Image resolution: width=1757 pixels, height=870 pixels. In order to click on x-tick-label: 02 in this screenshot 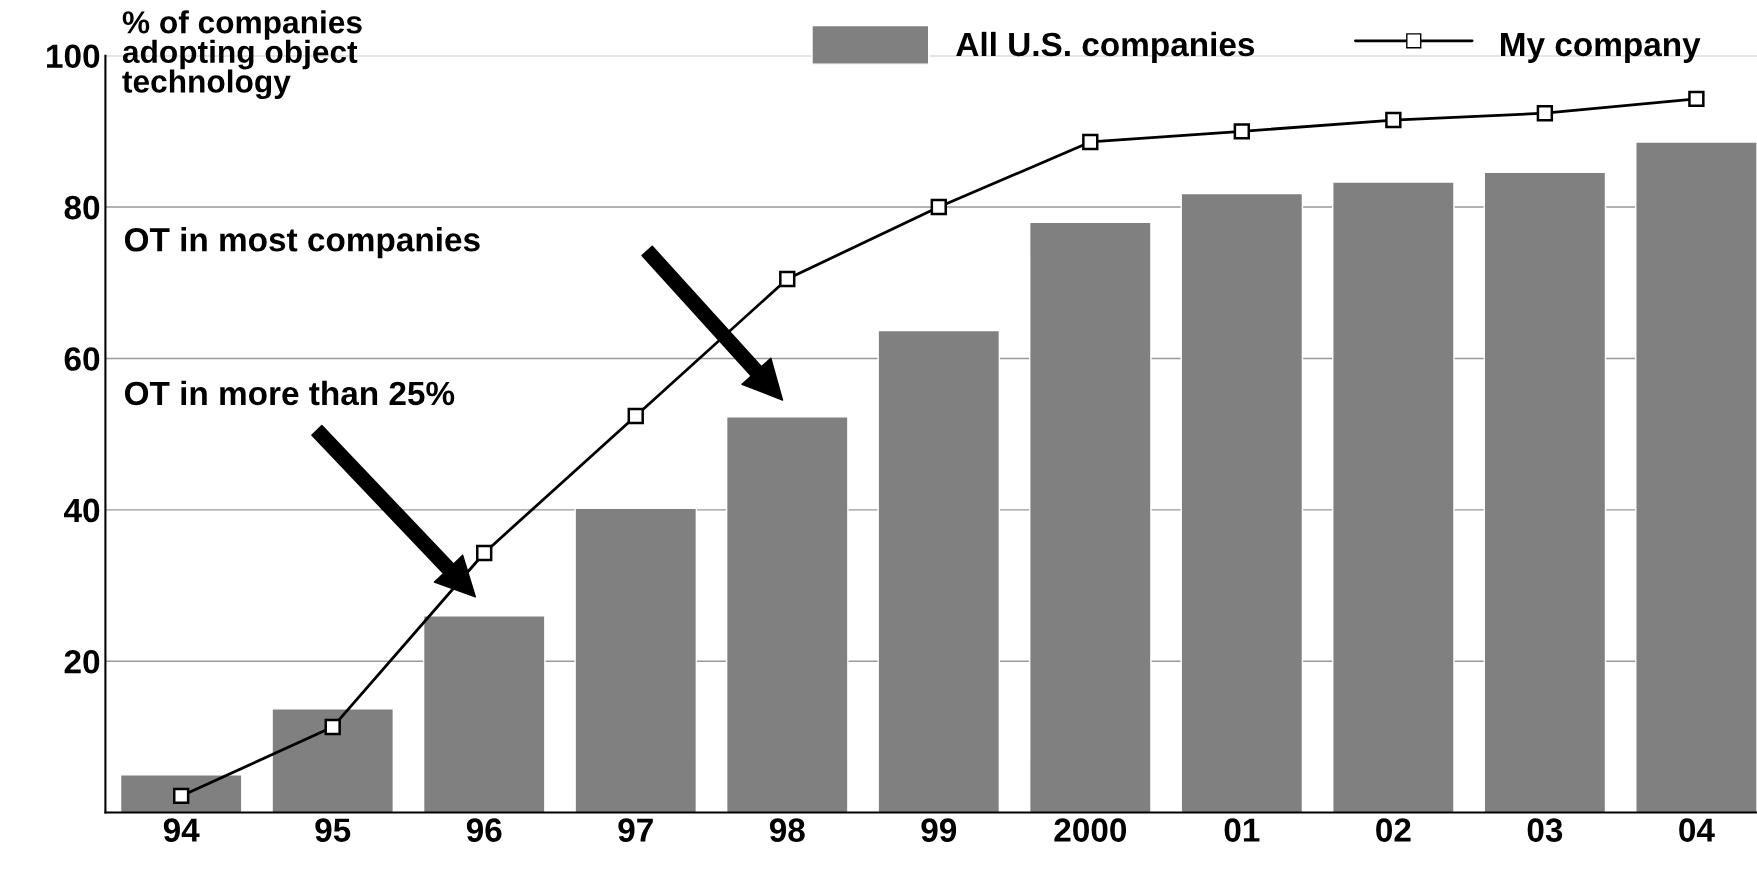, I will do `click(1393, 830)`.